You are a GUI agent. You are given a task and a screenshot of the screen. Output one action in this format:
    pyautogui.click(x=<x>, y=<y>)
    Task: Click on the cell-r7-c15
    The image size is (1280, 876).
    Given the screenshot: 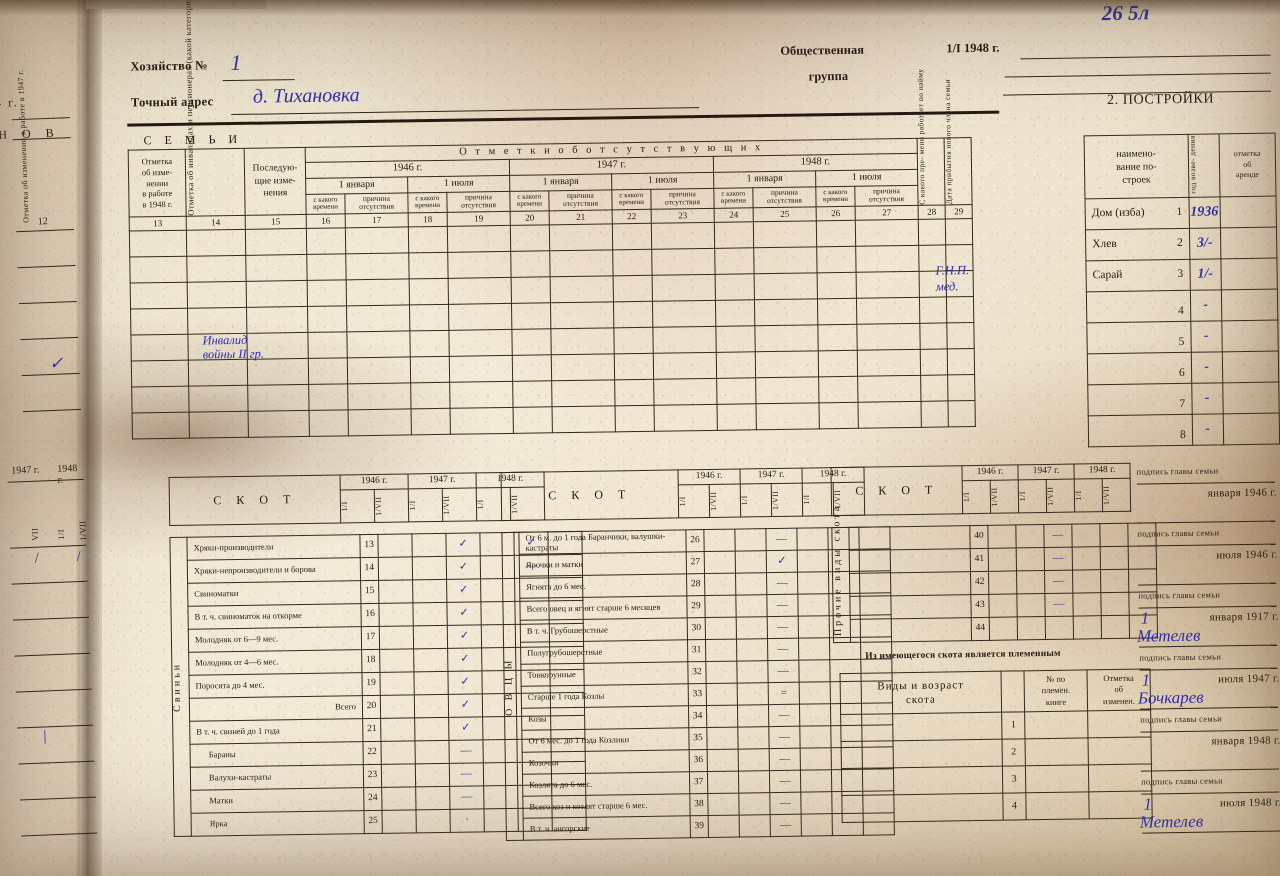 What is the action you would take?
    pyautogui.click(x=278, y=398)
    